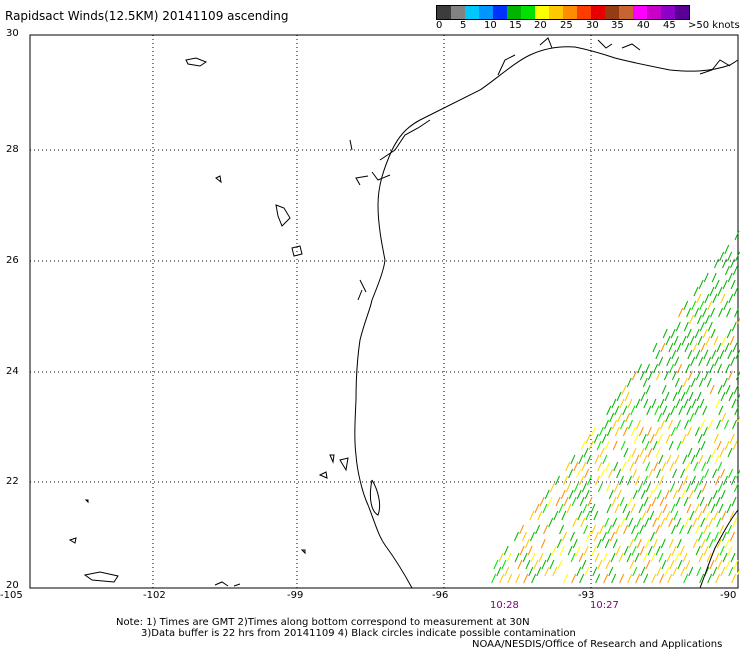 This screenshot has height=650, width=740. I want to click on lat-label-22: 22, so click(12, 481).